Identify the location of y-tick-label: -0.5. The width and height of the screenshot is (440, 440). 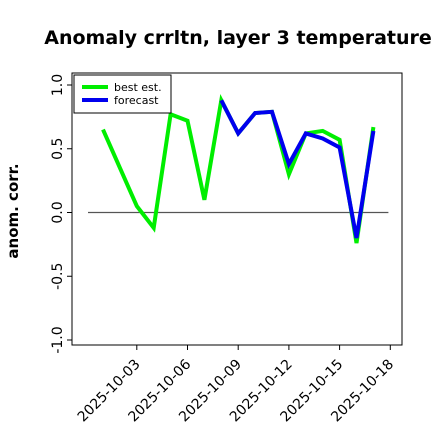
(58, 276).